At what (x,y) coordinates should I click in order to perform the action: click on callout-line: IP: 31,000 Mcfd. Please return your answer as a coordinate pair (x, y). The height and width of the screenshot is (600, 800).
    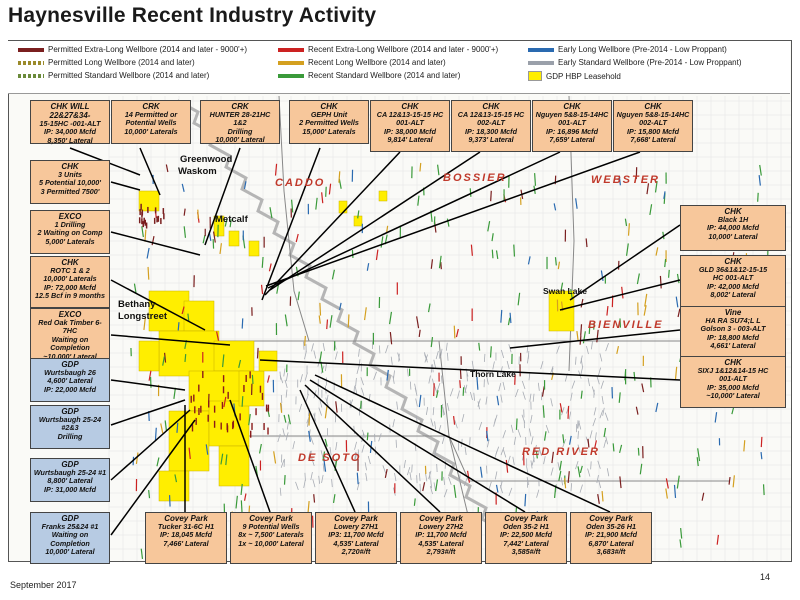
    Looking at the image, I should click on (70, 489).